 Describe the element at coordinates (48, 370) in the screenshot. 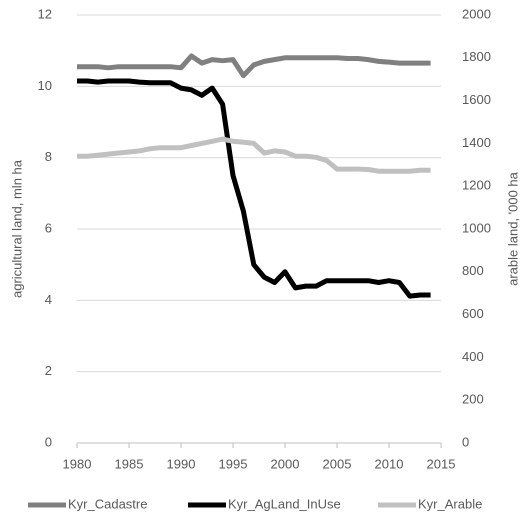

I see `y-tick-label: 2` at that location.